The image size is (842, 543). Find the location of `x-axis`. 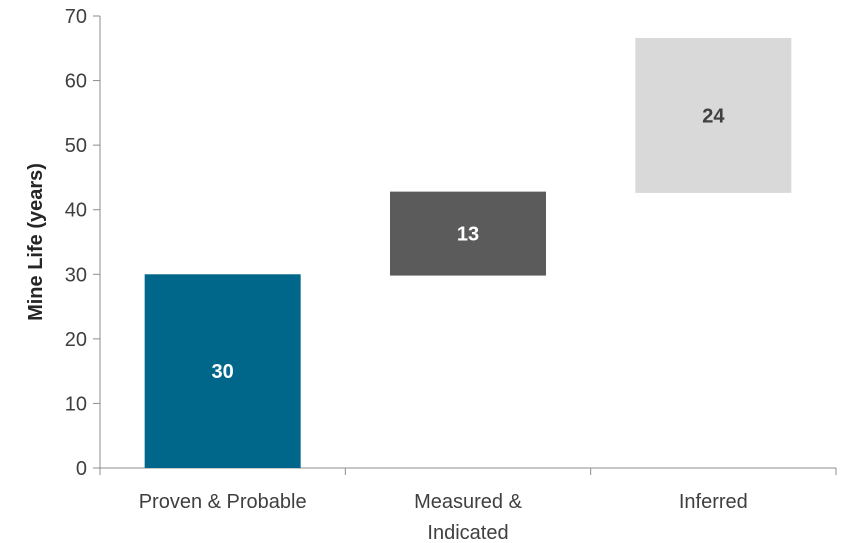

x-axis is located at coordinates (468, 471).